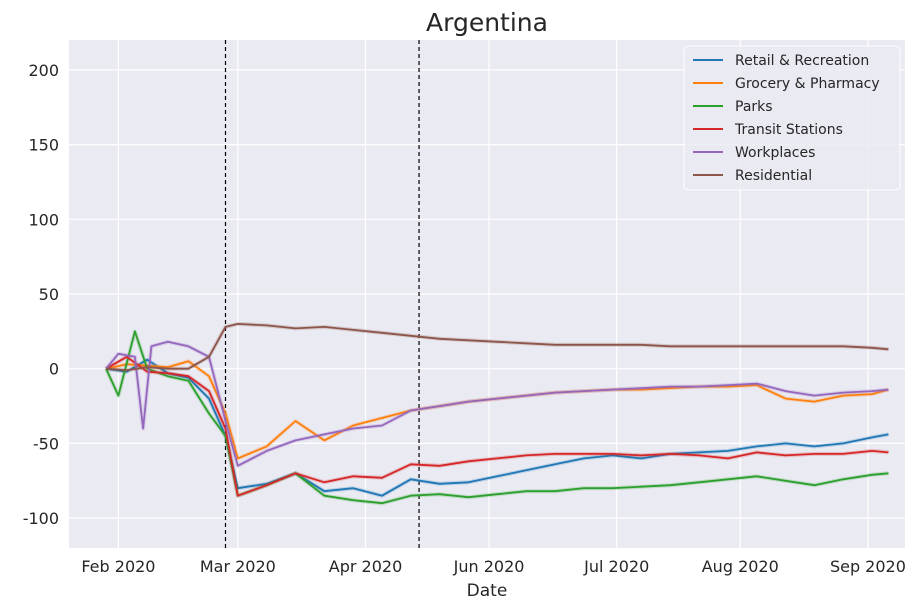  I want to click on x-tick-label: Mar 2020, so click(238, 566).